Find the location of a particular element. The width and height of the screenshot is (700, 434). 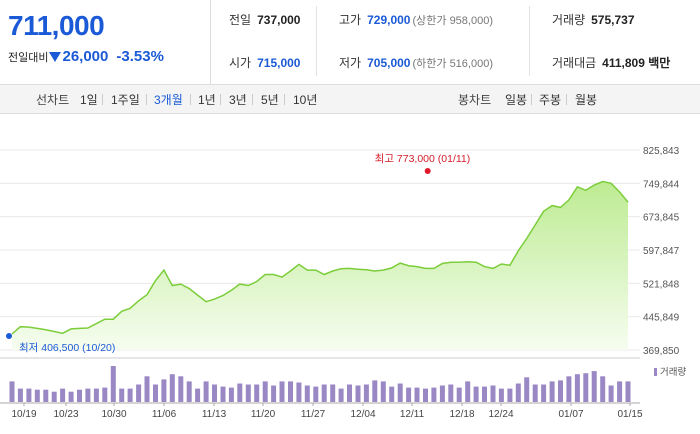

x-tick-label: 12/04 is located at coordinates (362, 414).